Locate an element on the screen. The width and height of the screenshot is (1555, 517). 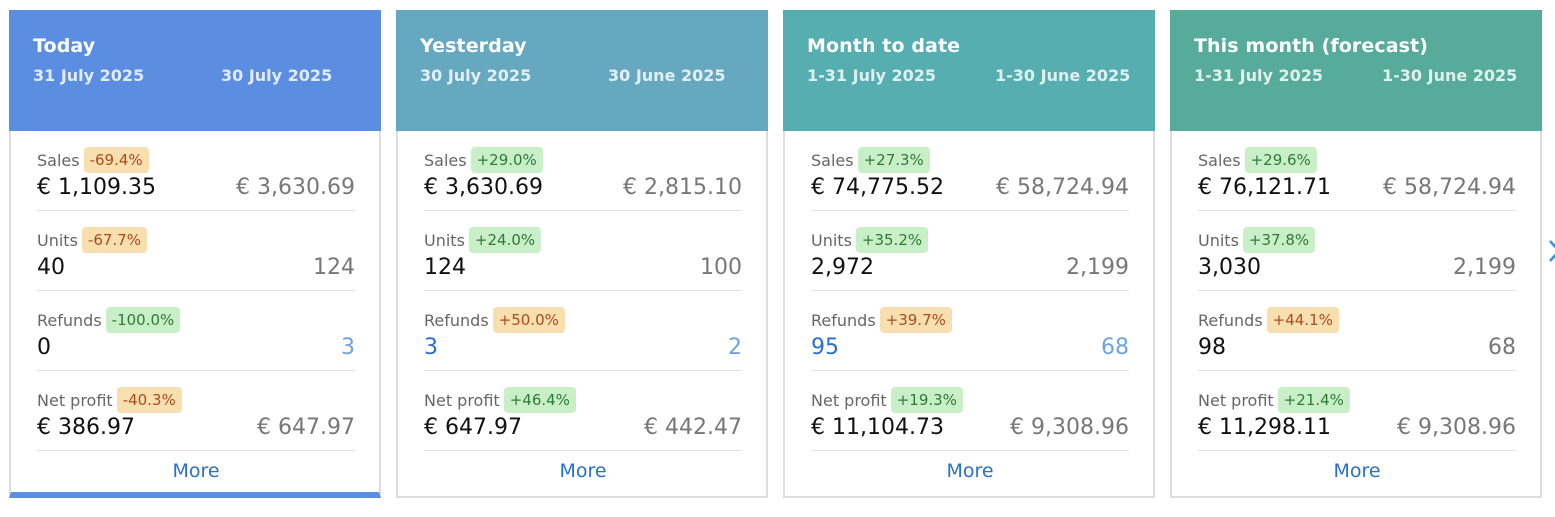
metric-refunds: Refunds -100.0% 0 3 is located at coordinates (196, 331).